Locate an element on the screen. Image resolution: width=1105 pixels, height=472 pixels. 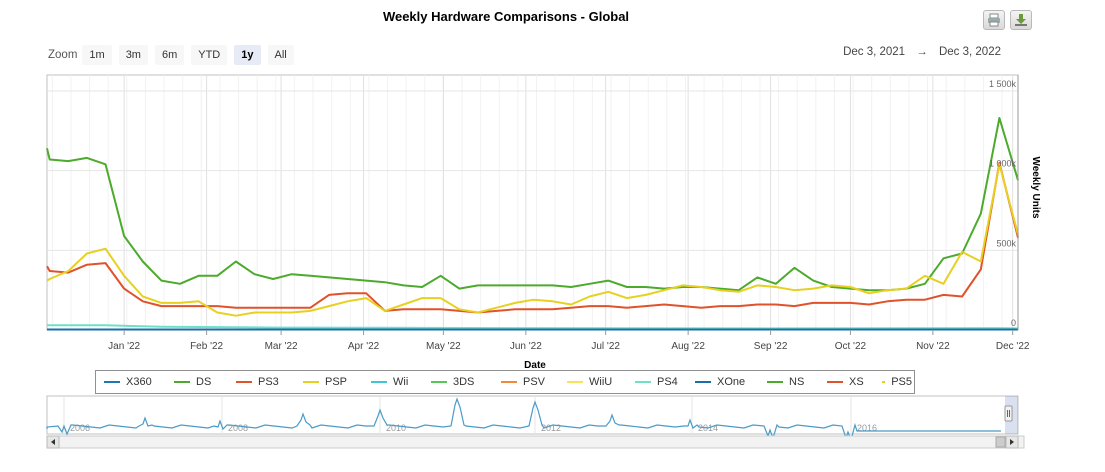
printer-icon is located at coordinates (994, 20).